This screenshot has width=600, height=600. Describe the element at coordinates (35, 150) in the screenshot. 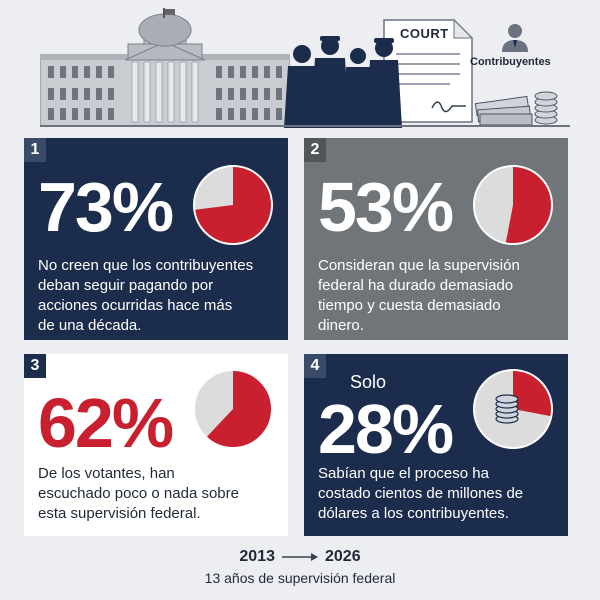

I see `card-number: 1` at that location.